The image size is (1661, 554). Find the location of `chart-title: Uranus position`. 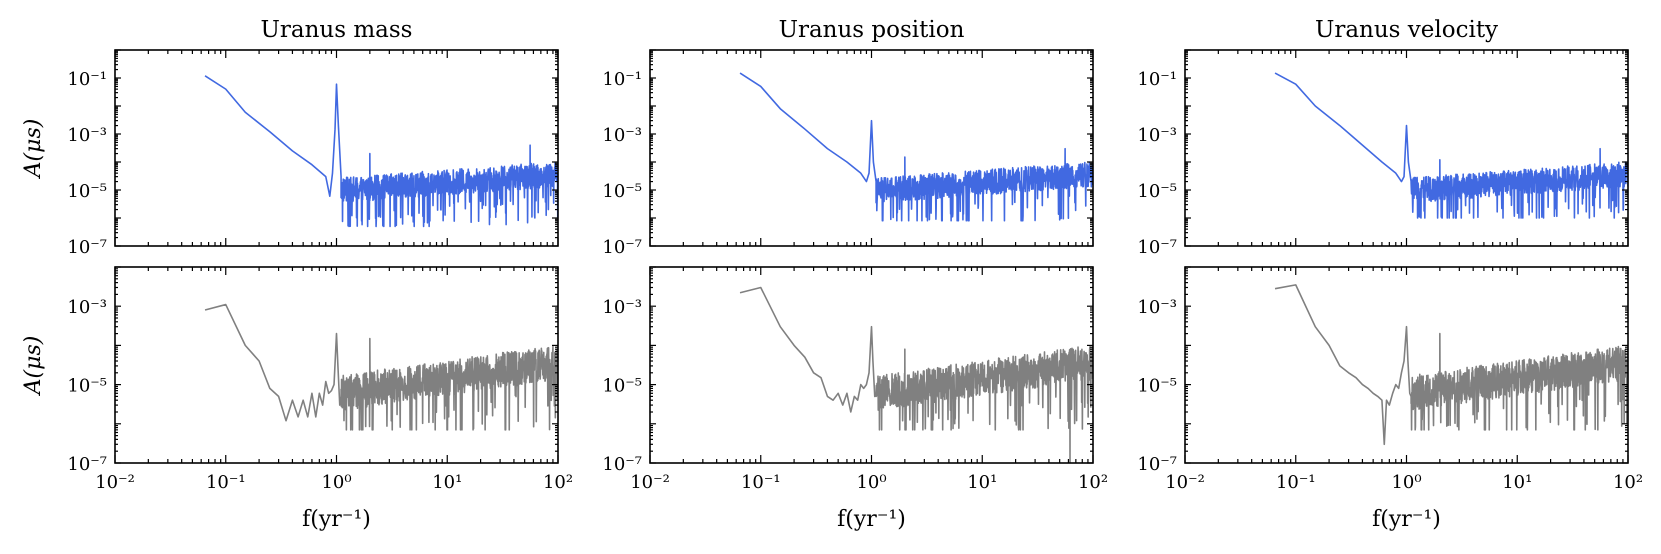

chart-title: Uranus position is located at coordinates (872, 30).